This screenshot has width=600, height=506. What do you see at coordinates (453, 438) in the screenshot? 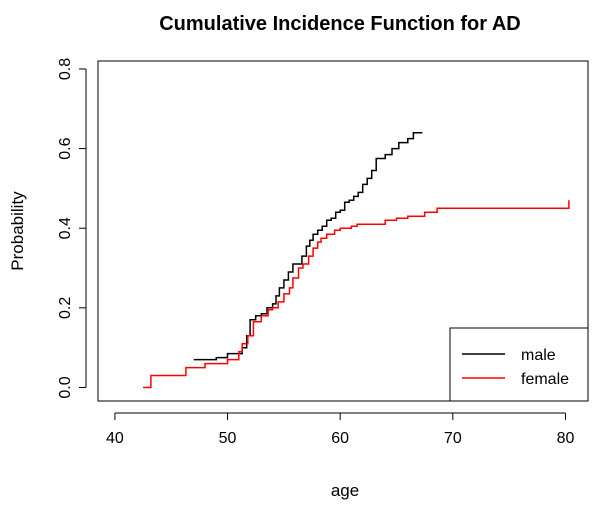
I see `x-tick-label: 70` at bounding box center [453, 438].